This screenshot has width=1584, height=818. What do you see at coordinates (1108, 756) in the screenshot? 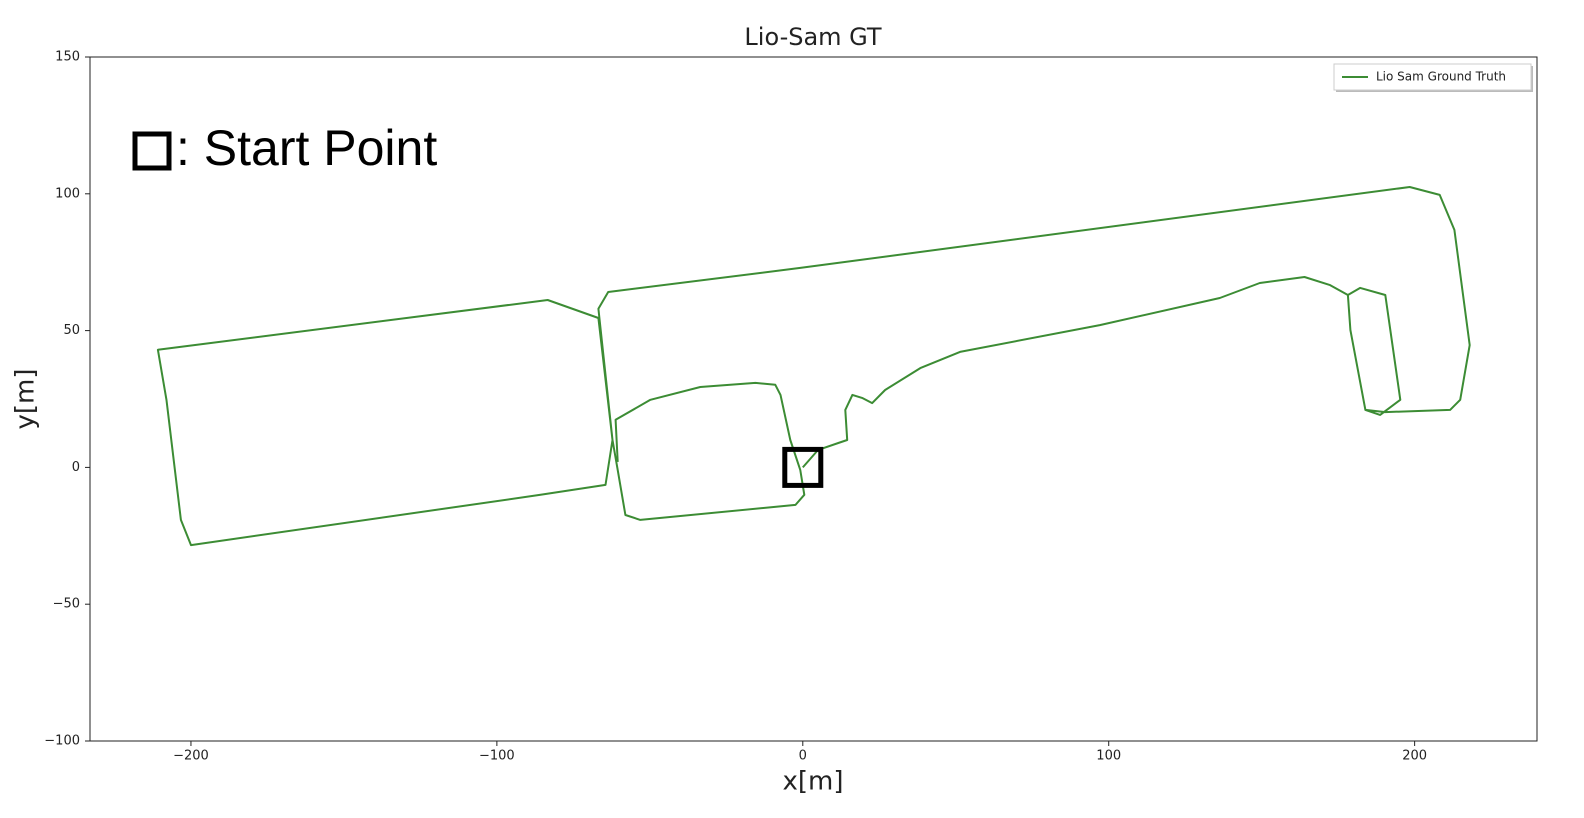
I see `x-tick-label: 100` at bounding box center [1108, 756].